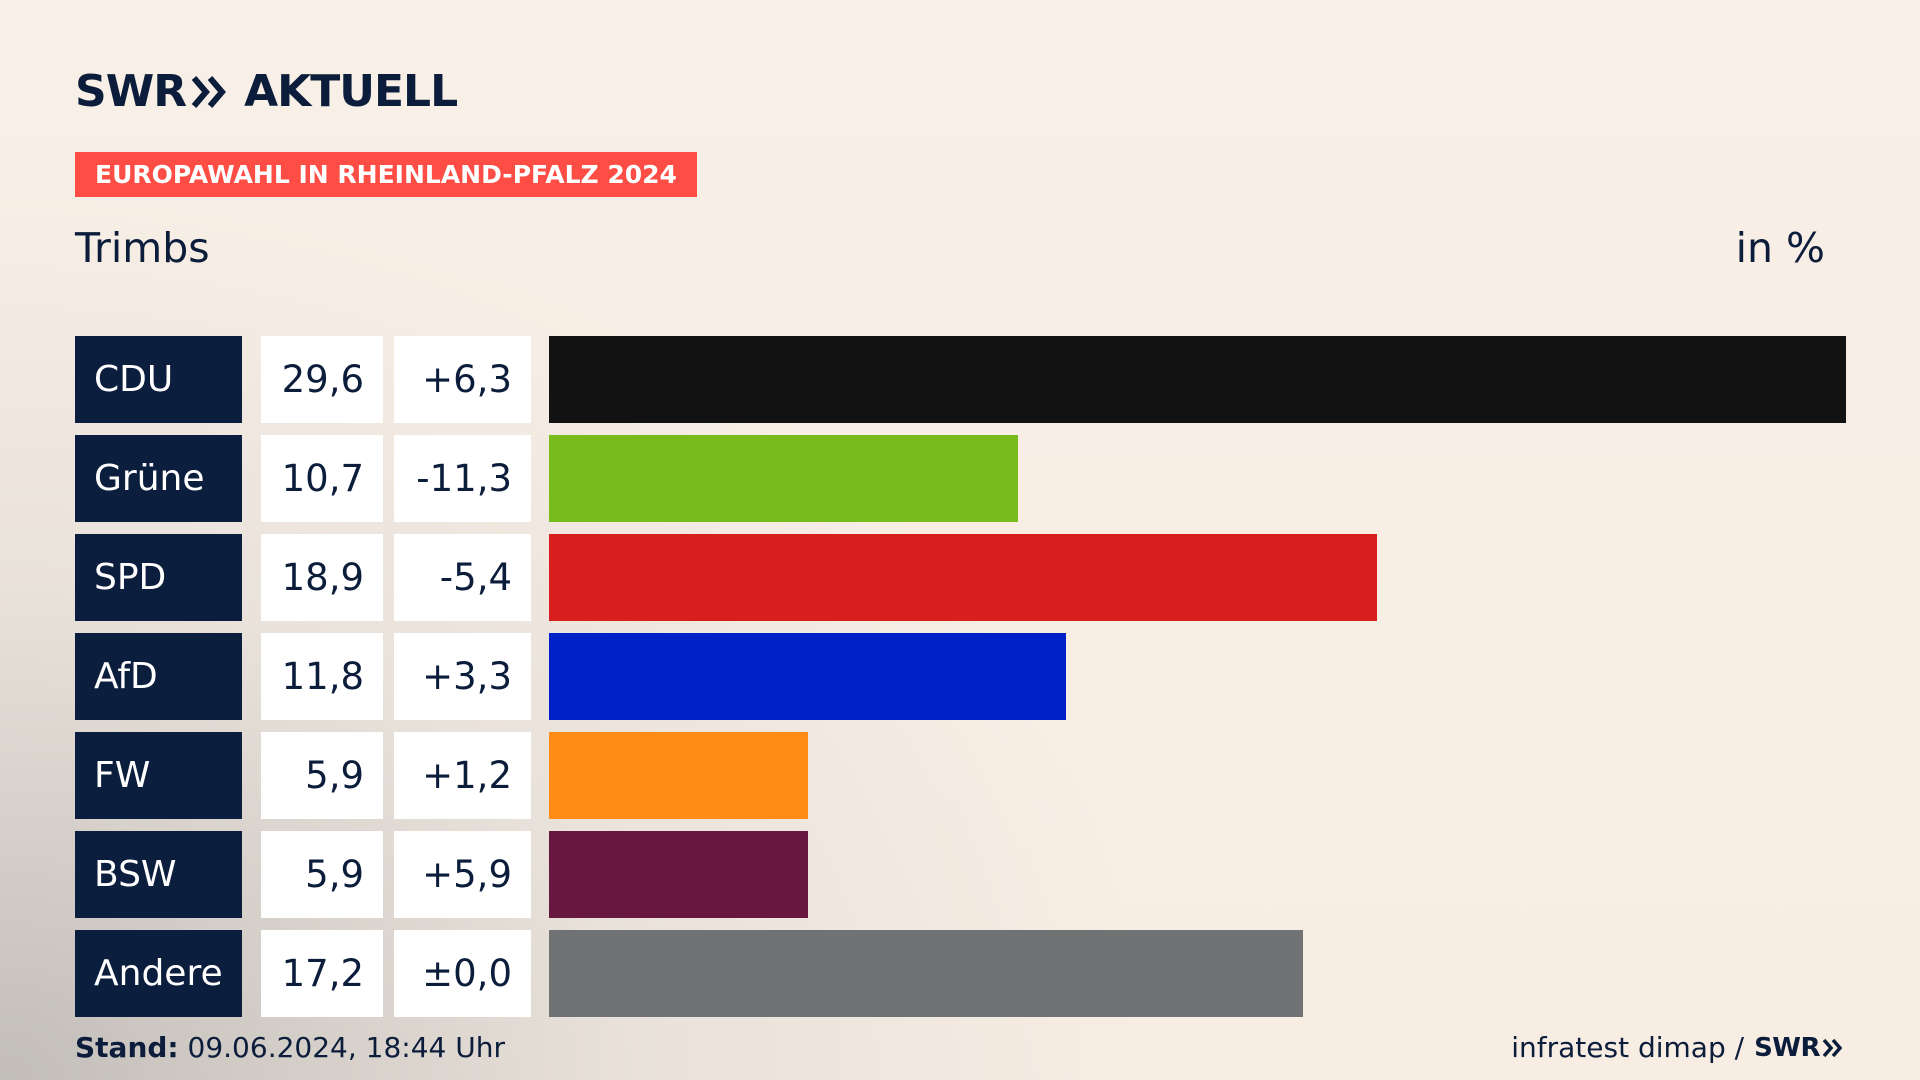 This screenshot has width=1920, height=1080. What do you see at coordinates (462, 676) in the screenshot?
I see `vote-share-change: +3,3` at bounding box center [462, 676].